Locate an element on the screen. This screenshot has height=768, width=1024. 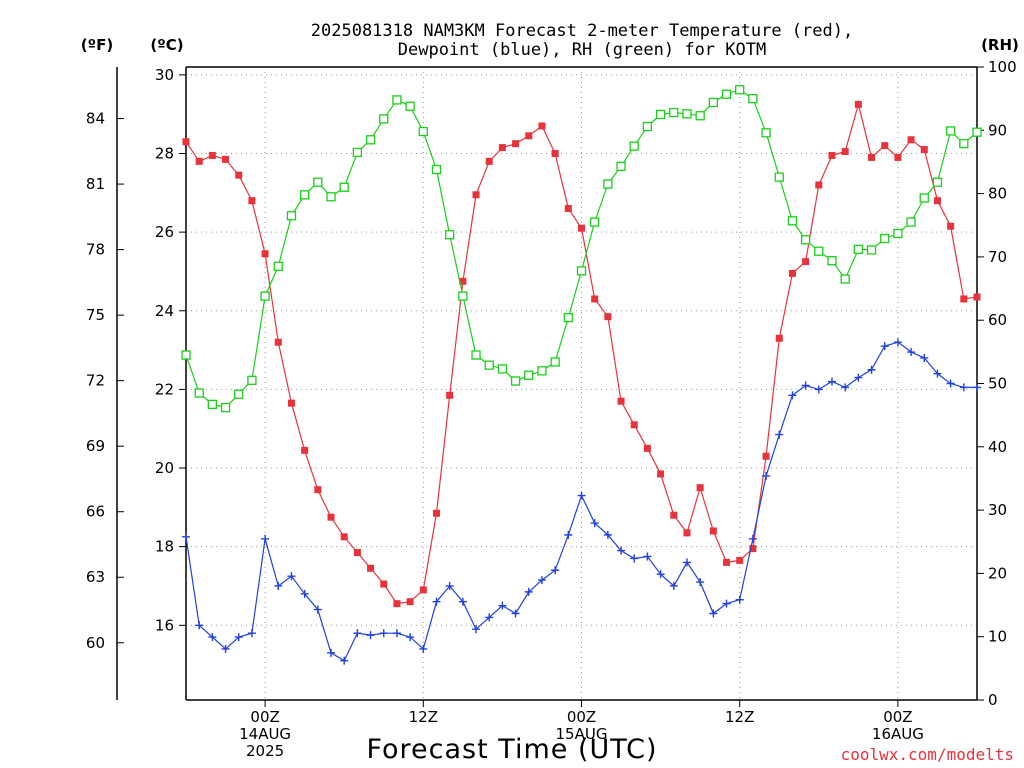
celsius-tick-label: 18 is located at coordinates (164, 547).